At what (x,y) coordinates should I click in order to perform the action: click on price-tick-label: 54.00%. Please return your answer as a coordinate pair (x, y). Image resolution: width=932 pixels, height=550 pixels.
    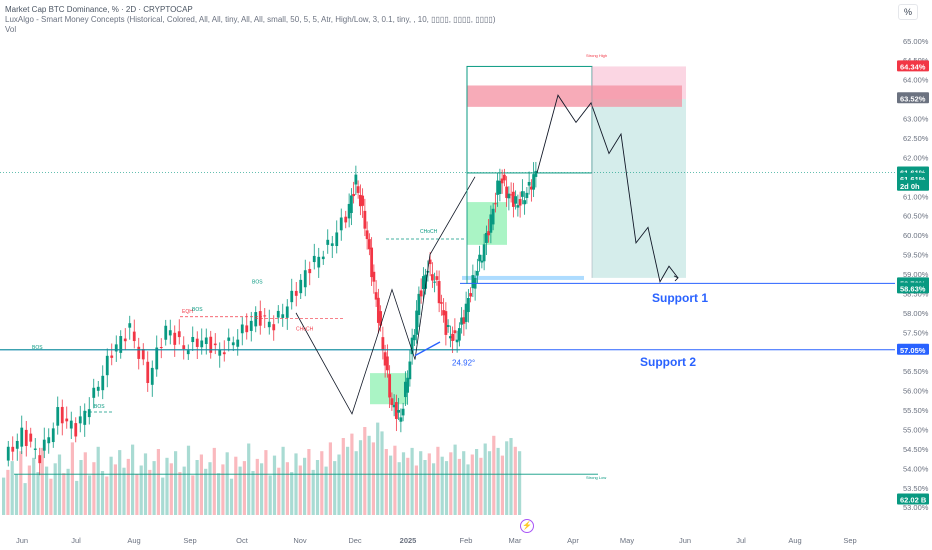
    Looking at the image, I should click on (916, 468).